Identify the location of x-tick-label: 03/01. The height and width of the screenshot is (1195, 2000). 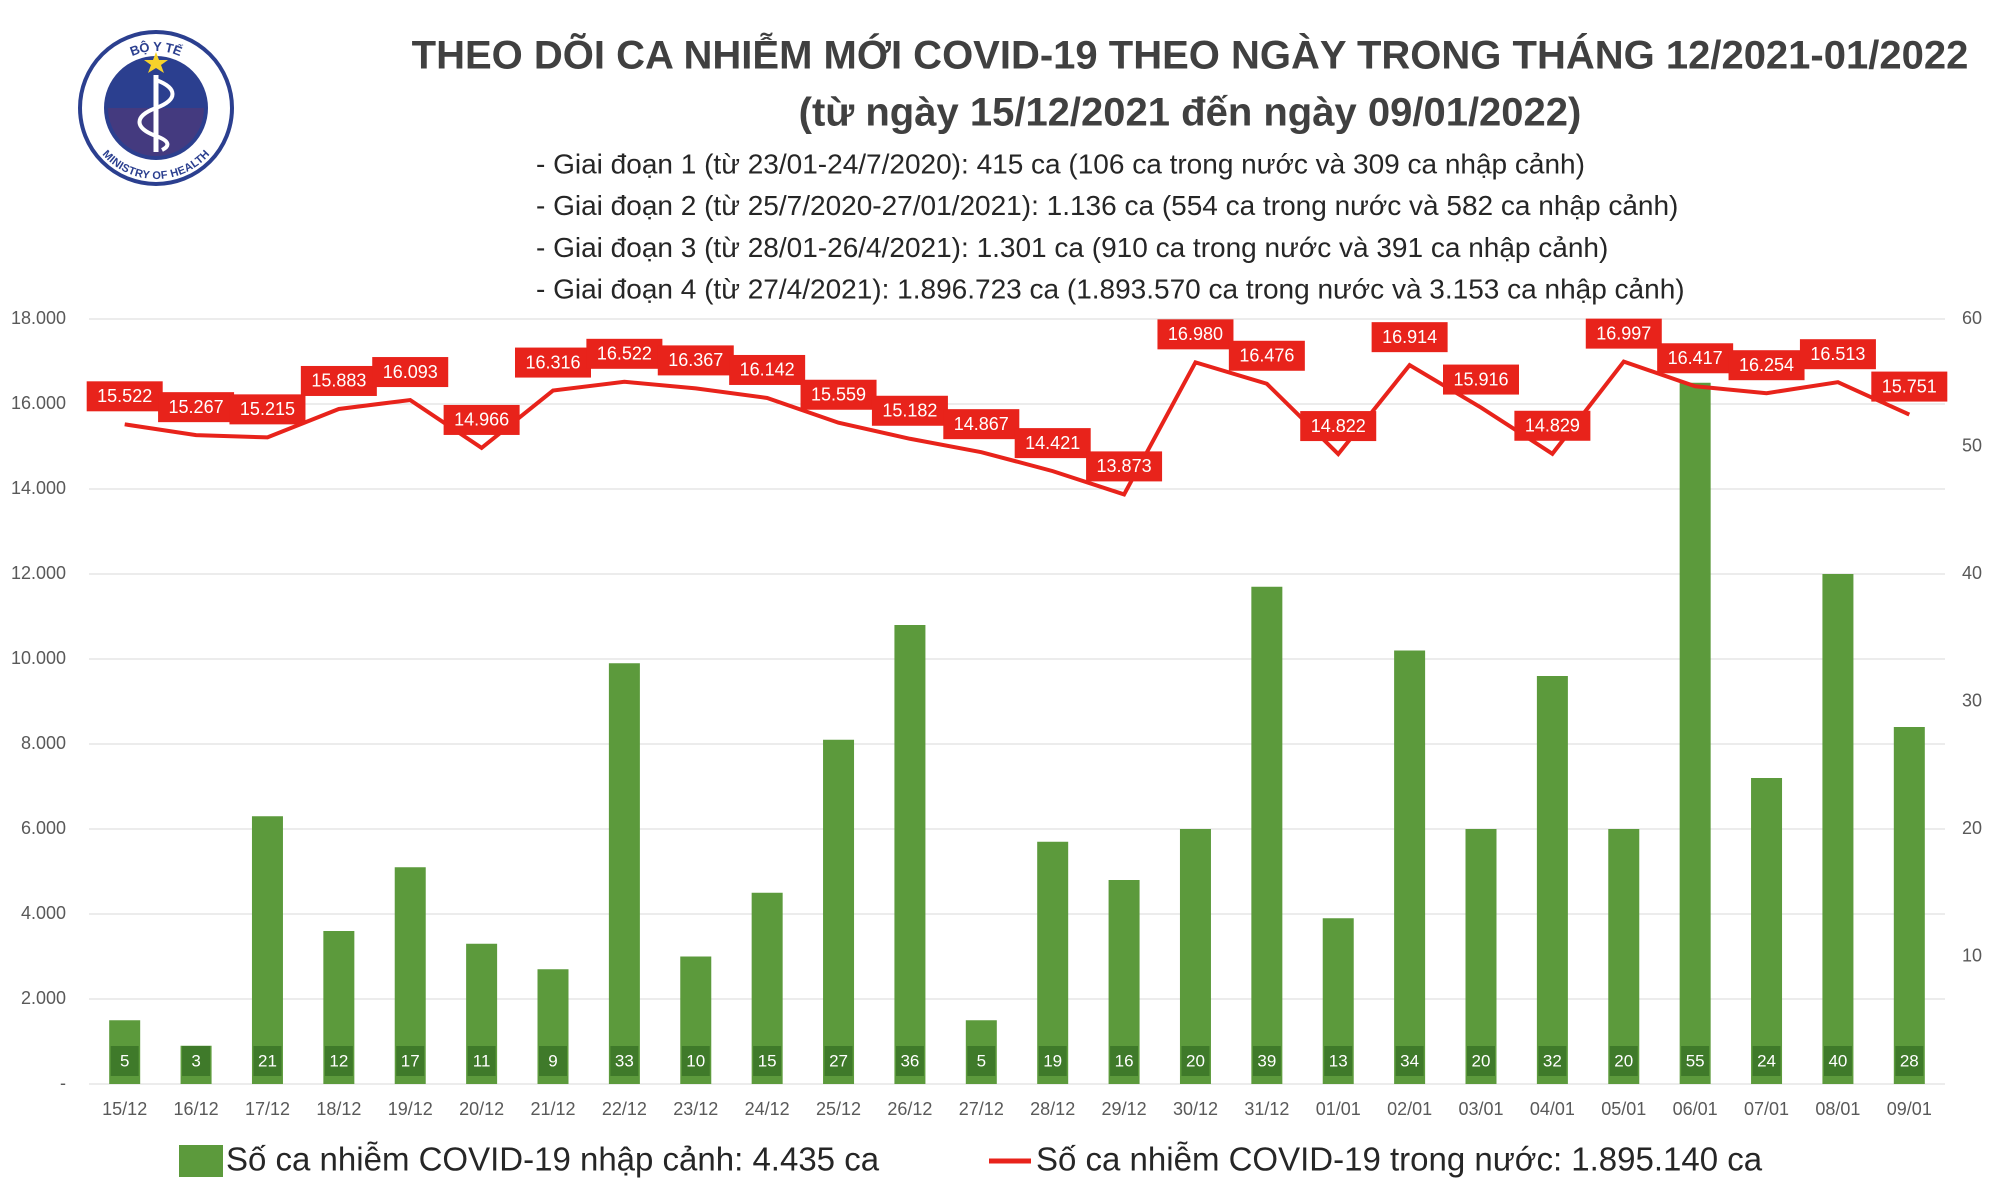
(1480, 1109).